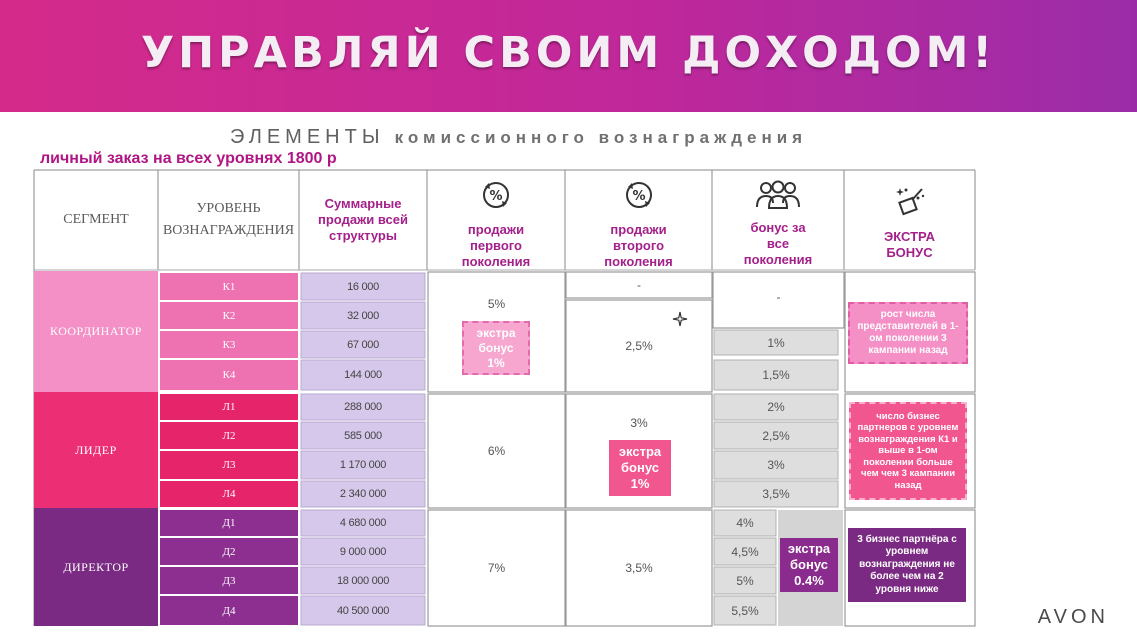 The height and width of the screenshot is (639, 1137). Describe the element at coordinates (776, 435) in the screenshot. I see `all-gen-l2: 2,5%` at that location.